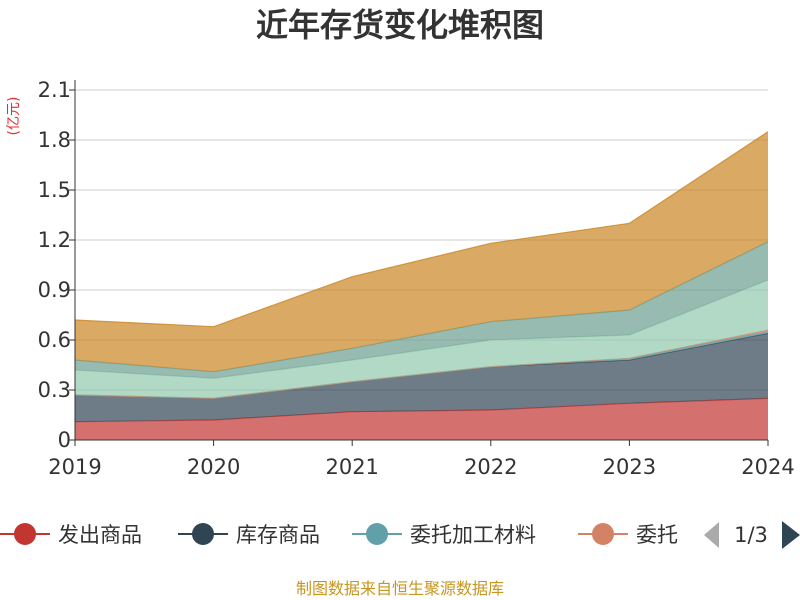 This screenshot has height=600, width=800. Describe the element at coordinates (791, 535) in the screenshot. I see `legend-next-page-icon` at that location.